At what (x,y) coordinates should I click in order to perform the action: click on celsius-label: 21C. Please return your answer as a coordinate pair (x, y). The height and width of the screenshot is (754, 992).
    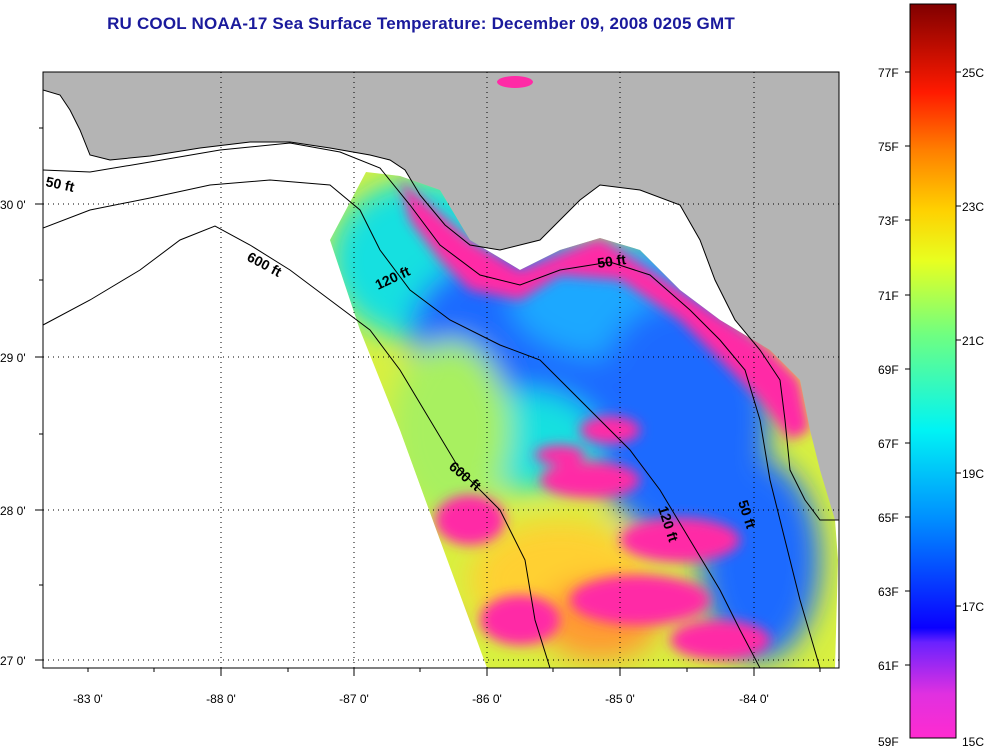
    Looking at the image, I should click on (973, 341).